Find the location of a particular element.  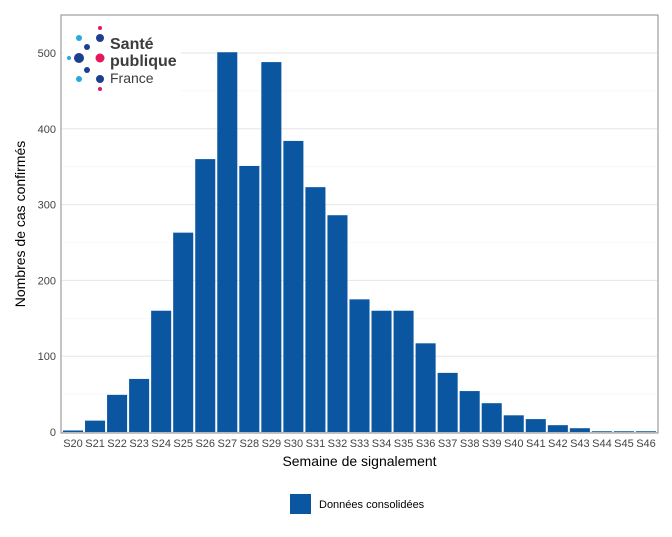

y-axis-label: Nombres de cas confirmés is located at coordinates (20, 224).